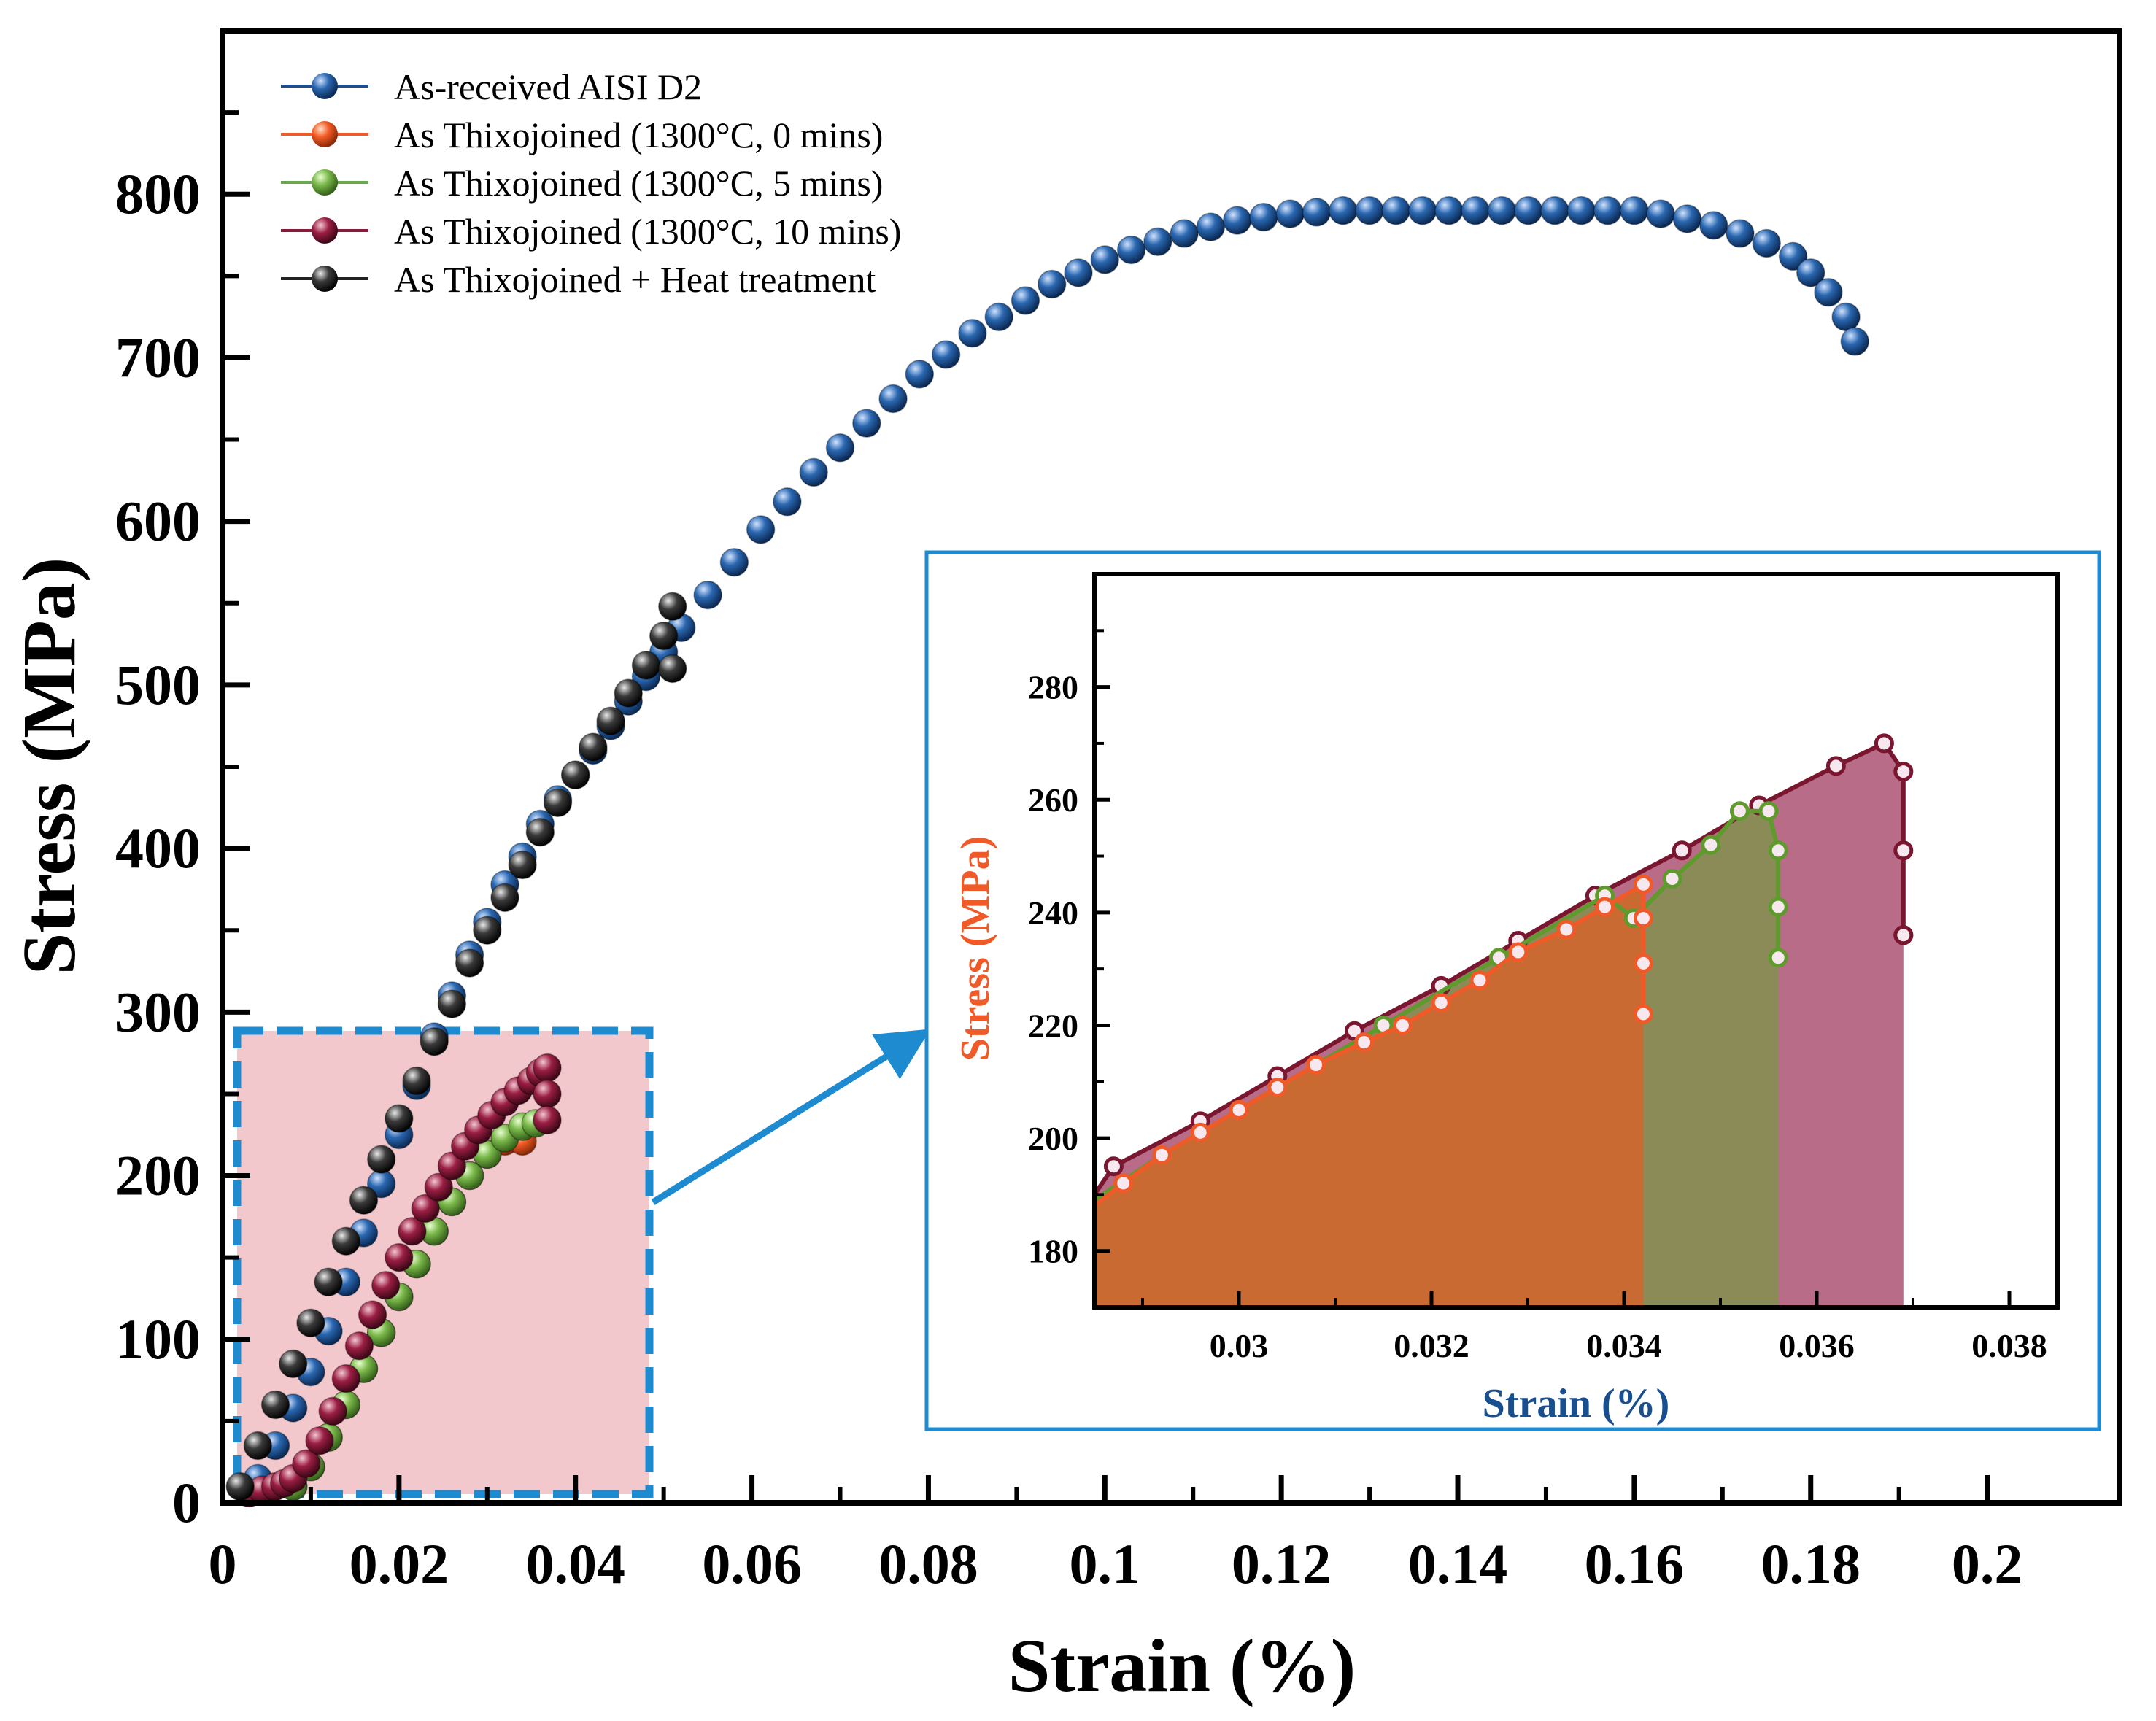 The height and width of the screenshot is (1721, 2156). What do you see at coordinates (1817, 1345) in the screenshot?
I see `inset-x-tick-label: 0.036` at bounding box center [1817, 1345].